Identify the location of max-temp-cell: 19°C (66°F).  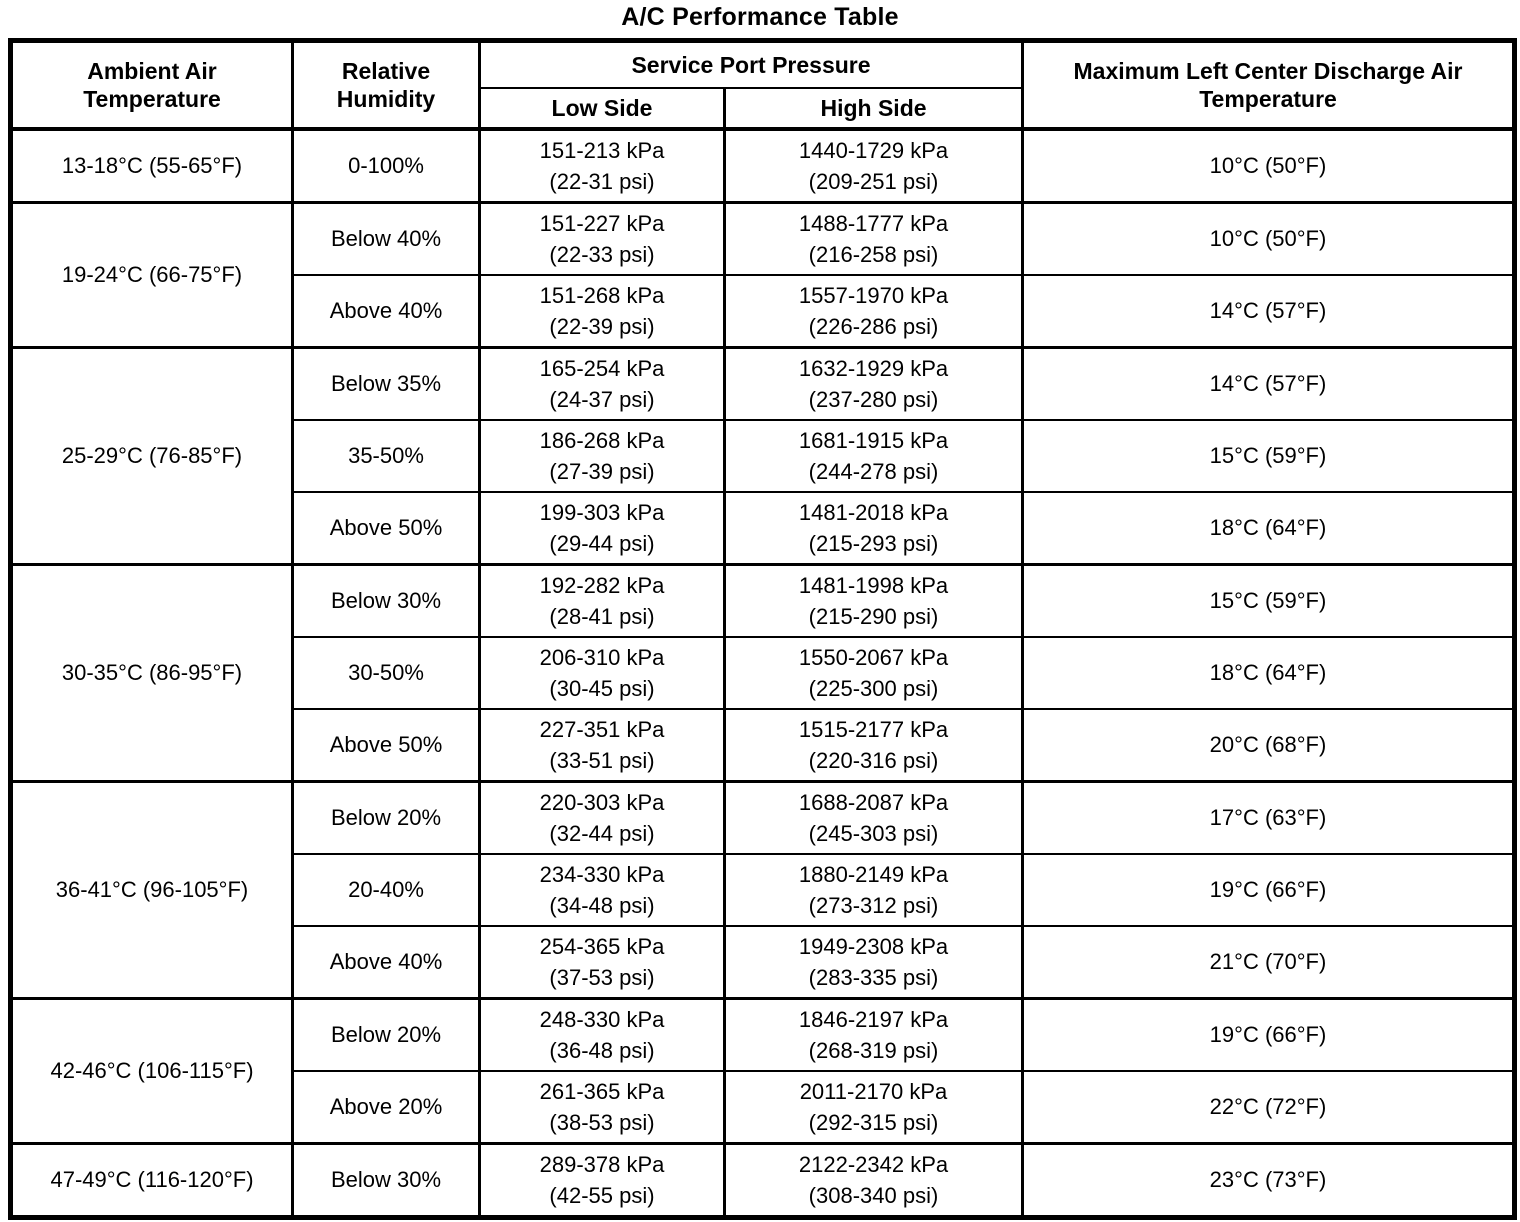
(1268, 1034).